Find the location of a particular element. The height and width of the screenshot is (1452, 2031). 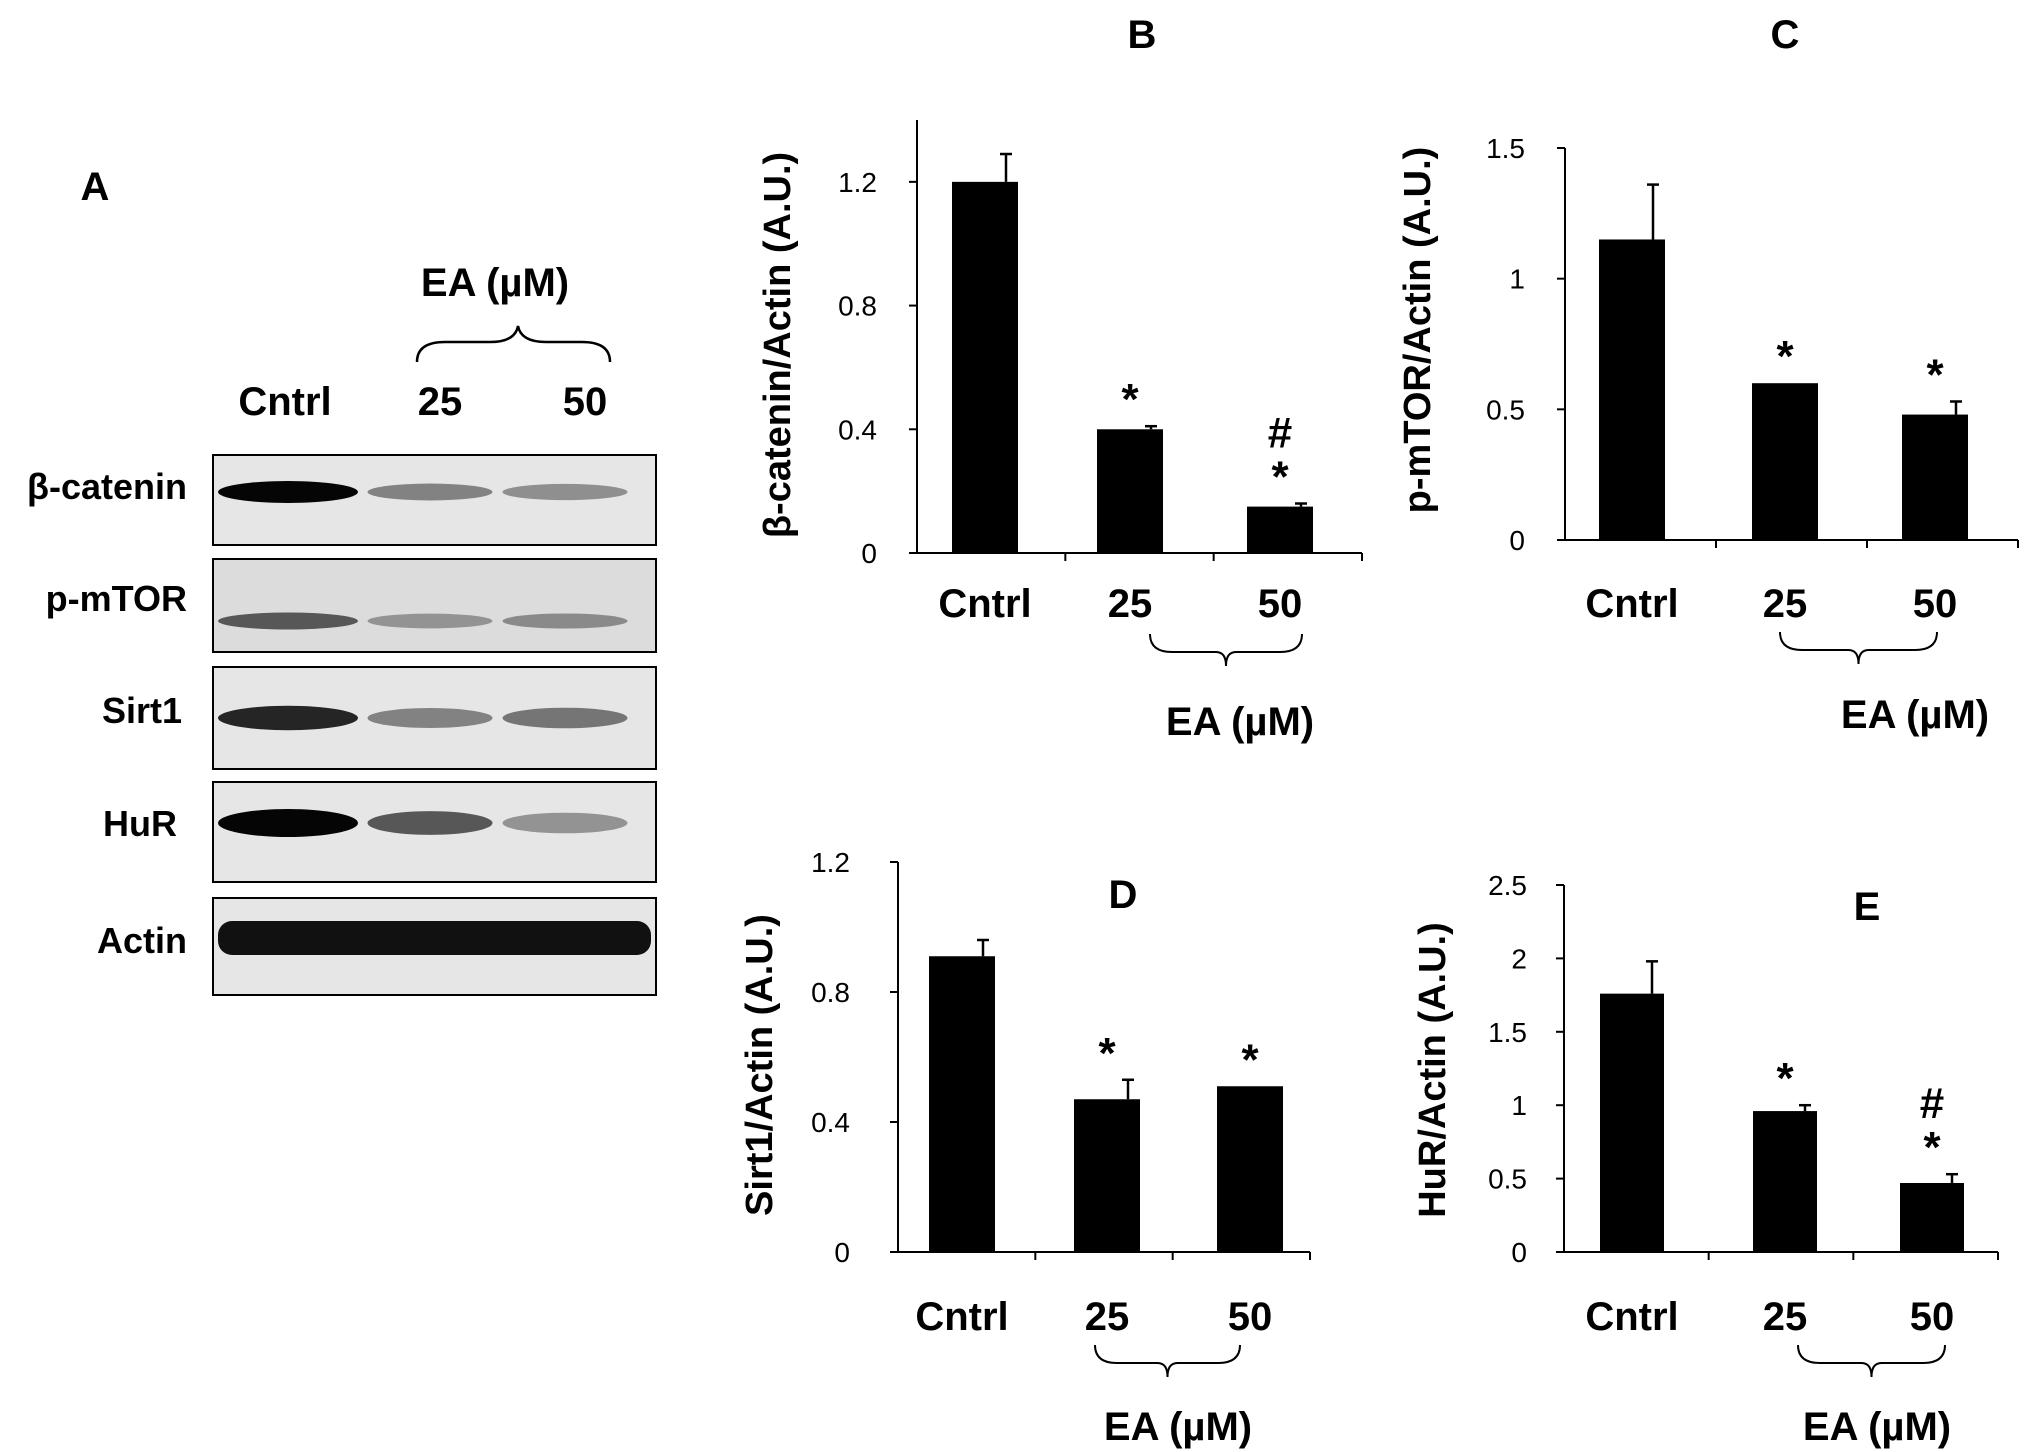

chart-b-y-axis-label: β-catenin/Actin (A.U.) is located at coordinates (778, 345).